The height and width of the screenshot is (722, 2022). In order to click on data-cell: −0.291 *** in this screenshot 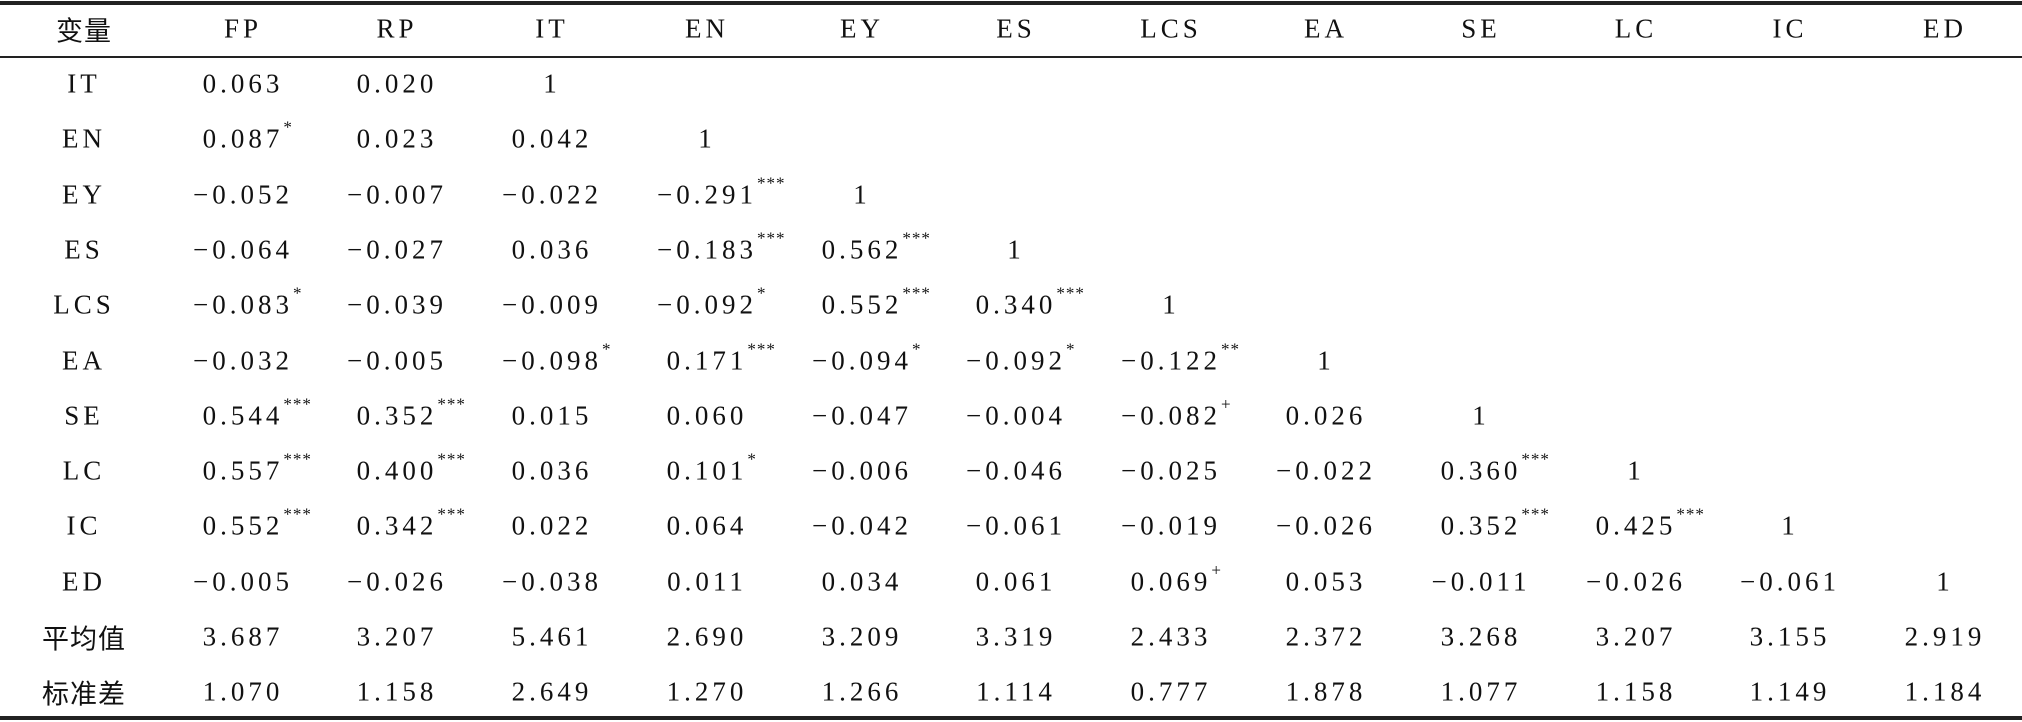, I will do `click(721, 191)`.